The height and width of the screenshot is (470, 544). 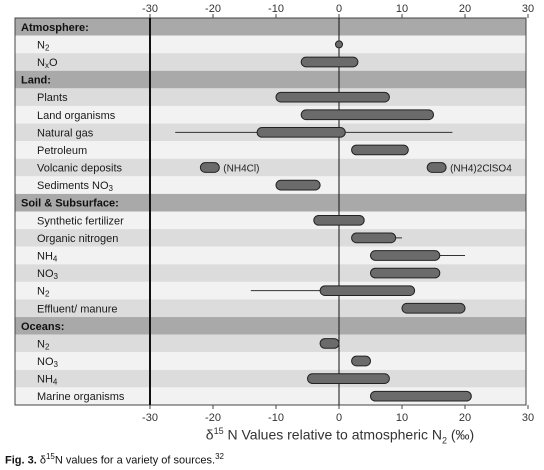 What do you see at coordinates (77, 309) in the screenshot?
I see `row-label: Effluent/ manure` at bounding box center [77, 309].